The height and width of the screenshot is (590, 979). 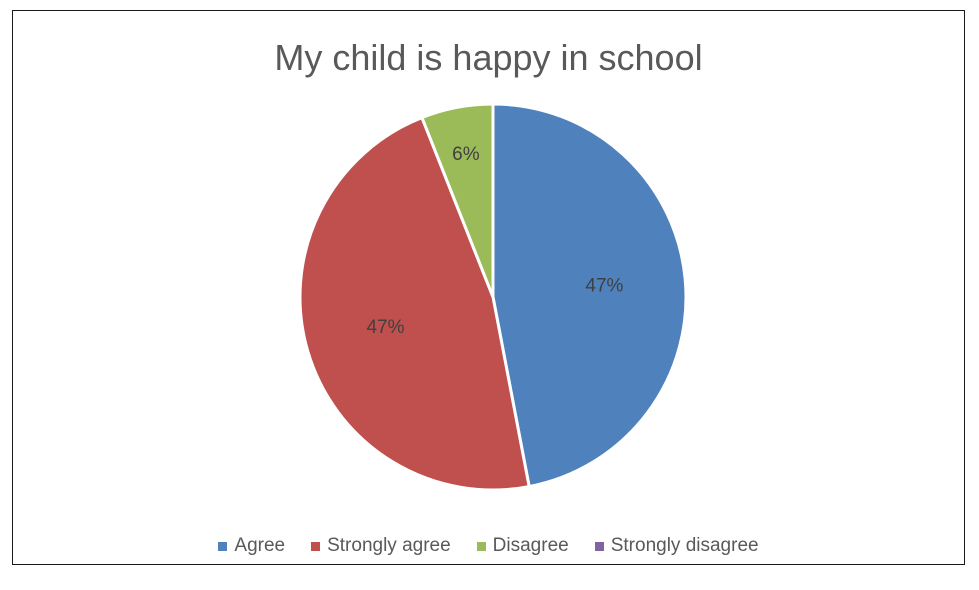 I want to click on legend-item-strongly-disagree: Strongly disagree, so click(x=676, y=546).